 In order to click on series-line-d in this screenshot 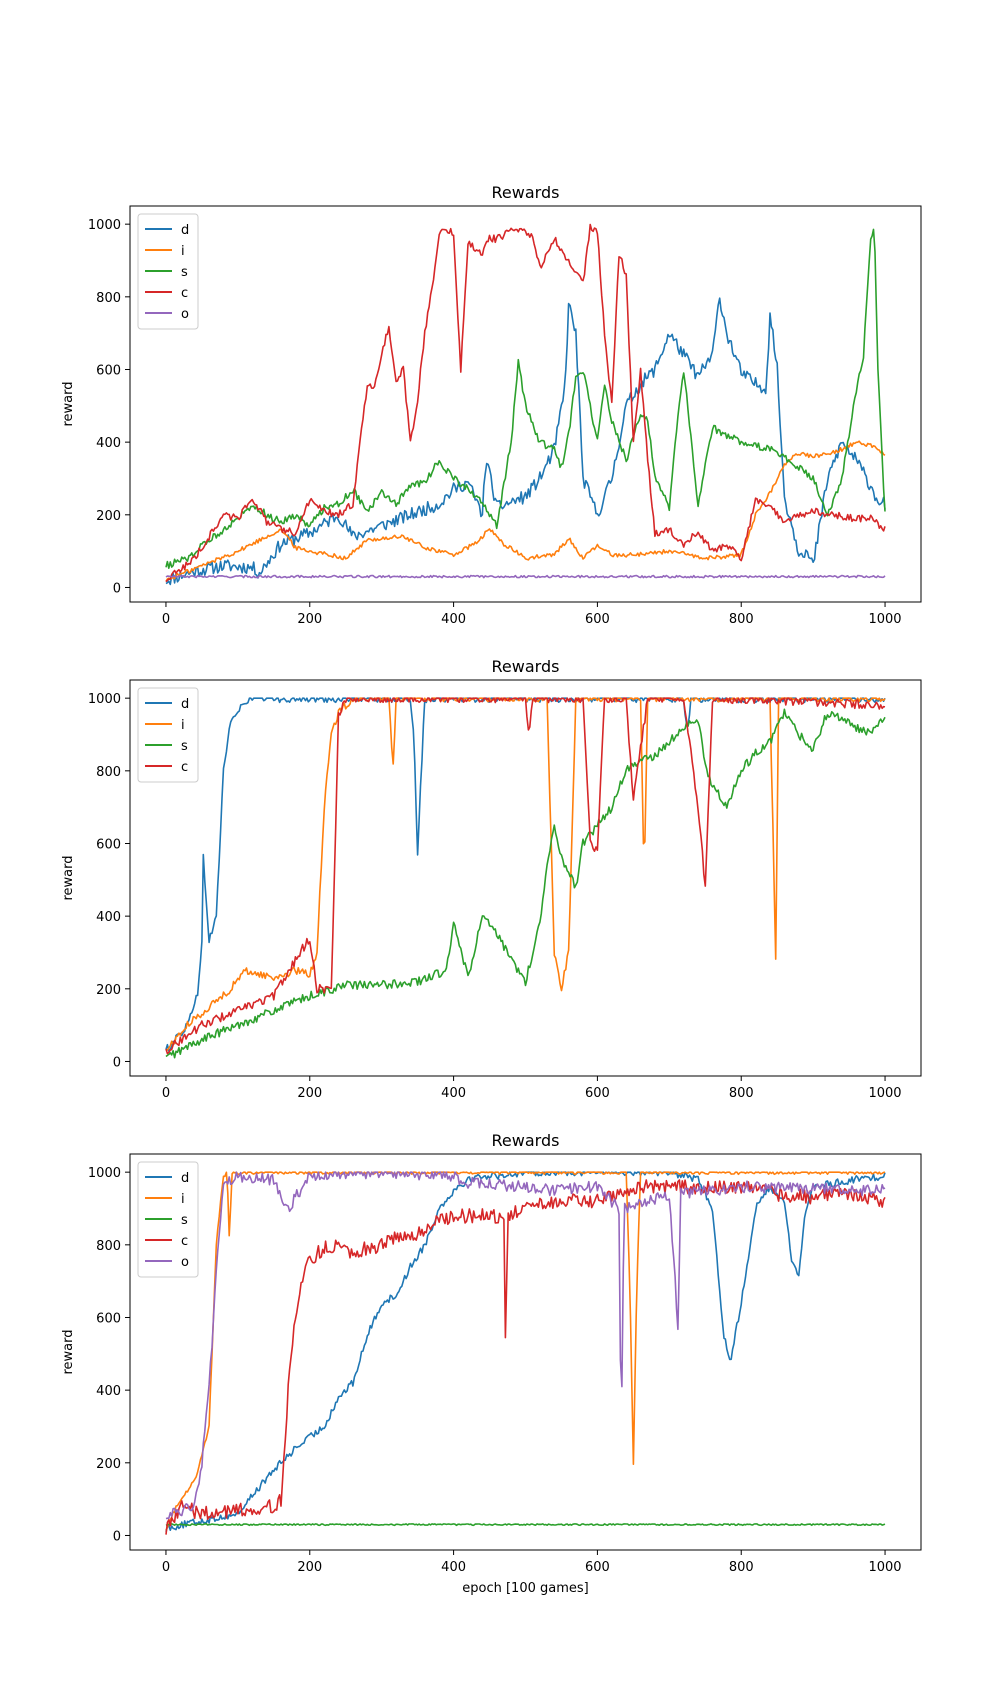, I will do `click(525, 441)`.